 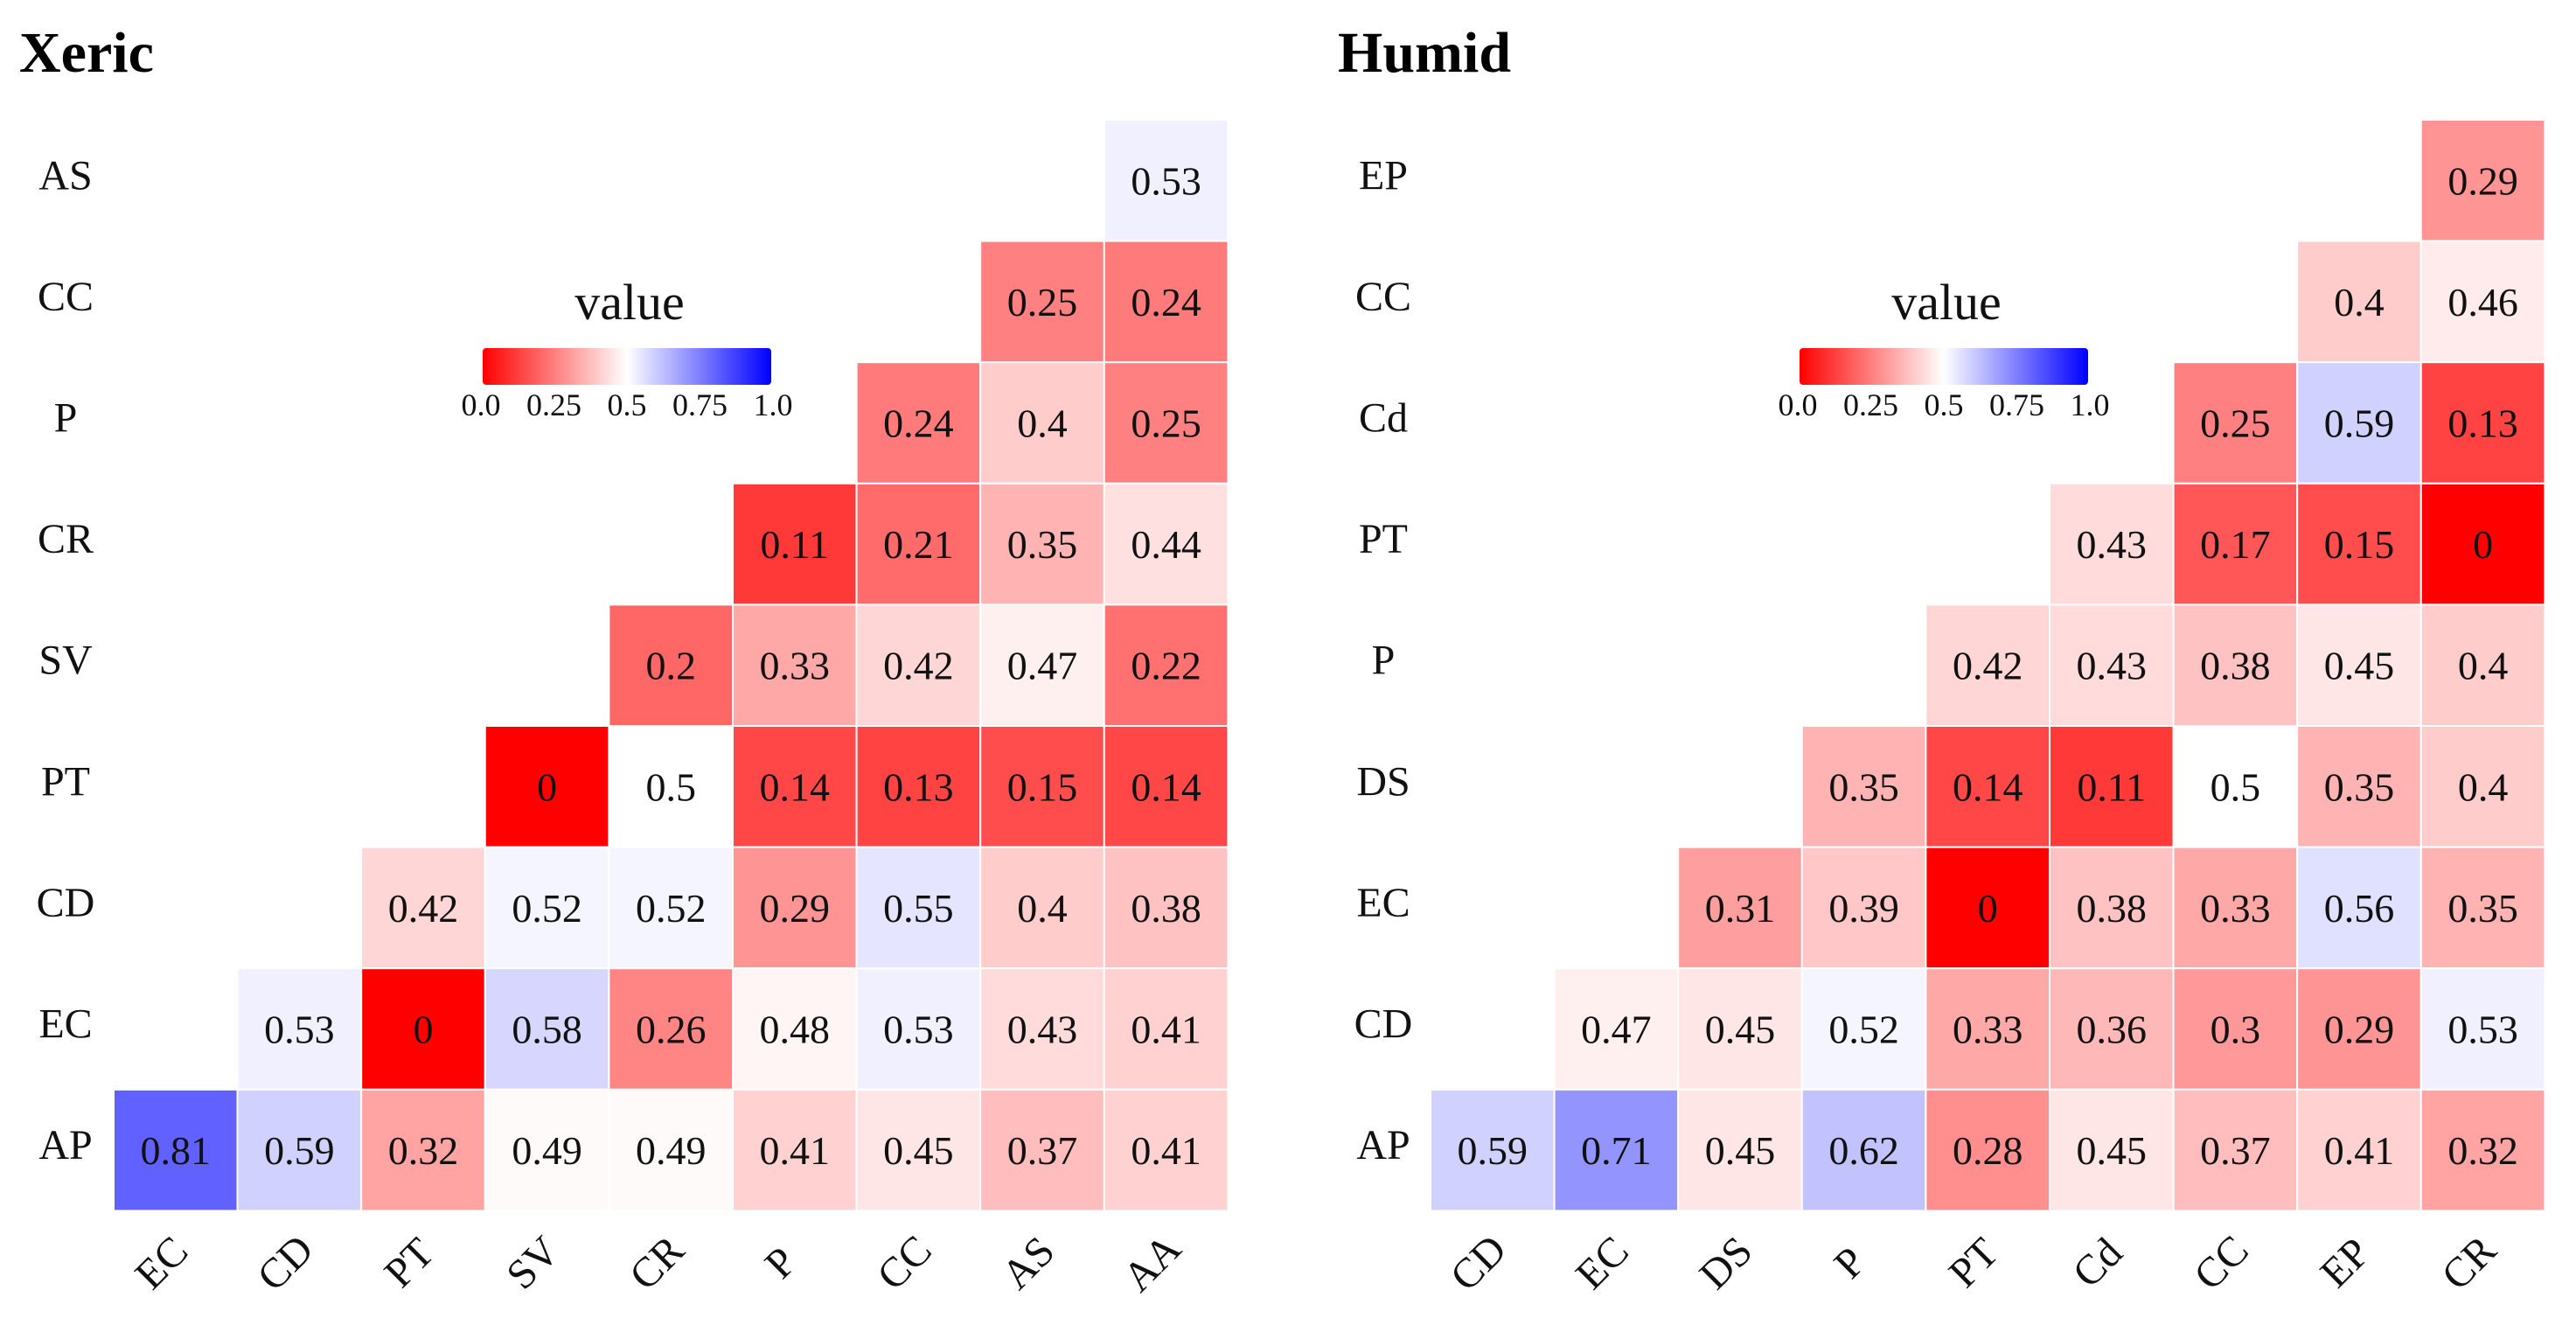 I want to click on cell-value-label: 0.17, so click(x=2235, y=544).